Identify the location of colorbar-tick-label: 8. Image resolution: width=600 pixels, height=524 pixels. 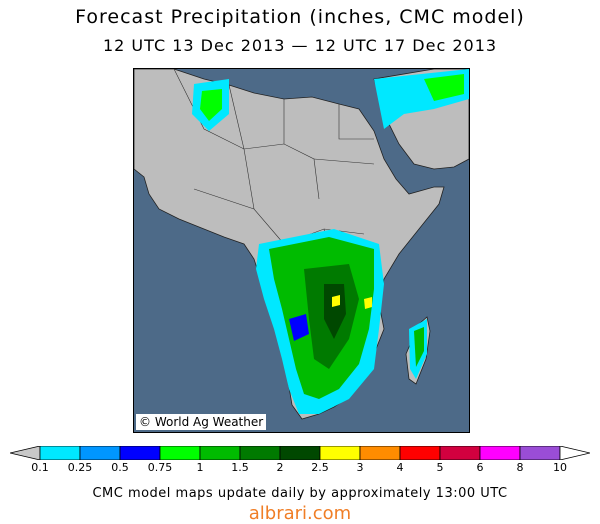
(520, 467).